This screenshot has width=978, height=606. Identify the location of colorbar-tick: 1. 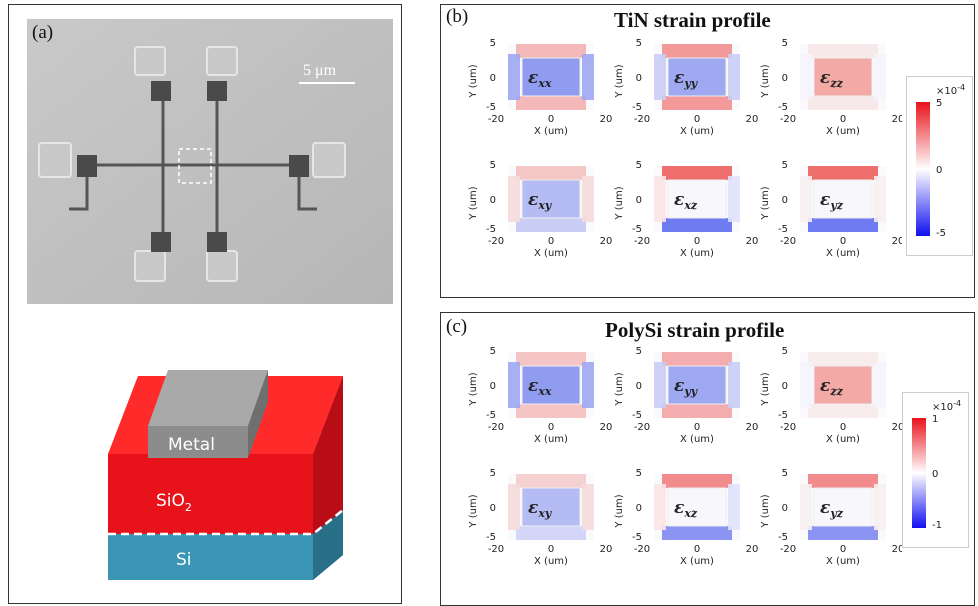
(935, 419).